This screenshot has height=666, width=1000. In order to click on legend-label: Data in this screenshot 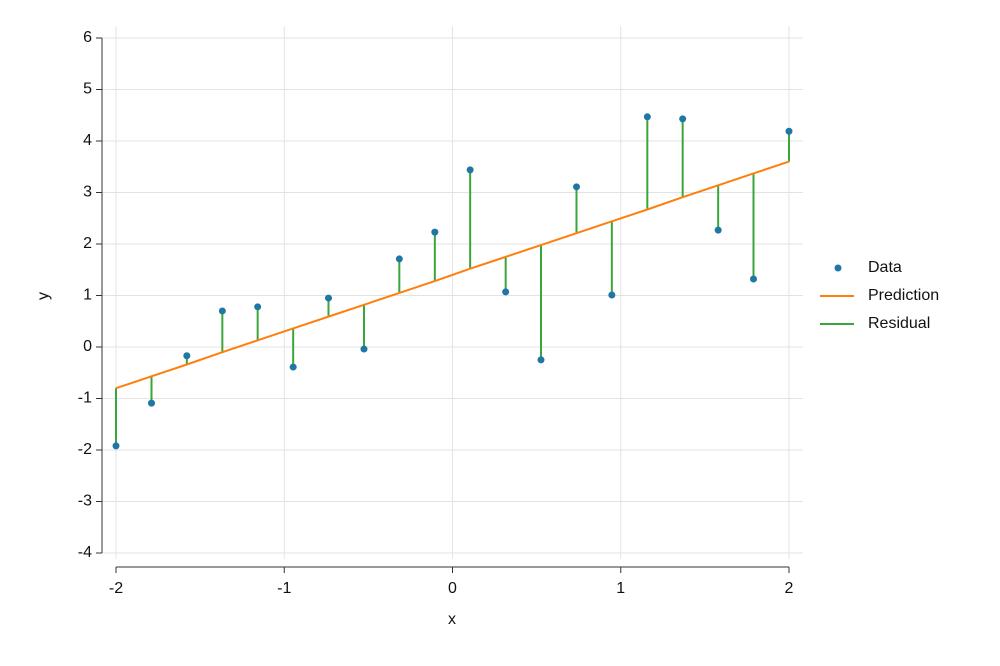, I will do `click(885, 267)`.